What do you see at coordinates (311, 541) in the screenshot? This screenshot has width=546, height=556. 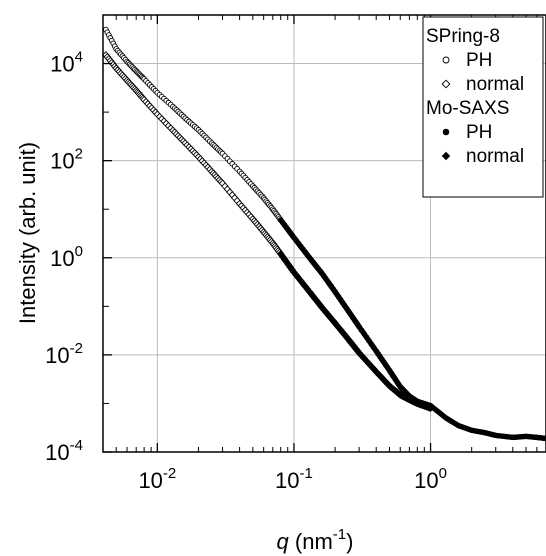 I see `x-axis-unit: (nm` at bounding box center [311, 541].